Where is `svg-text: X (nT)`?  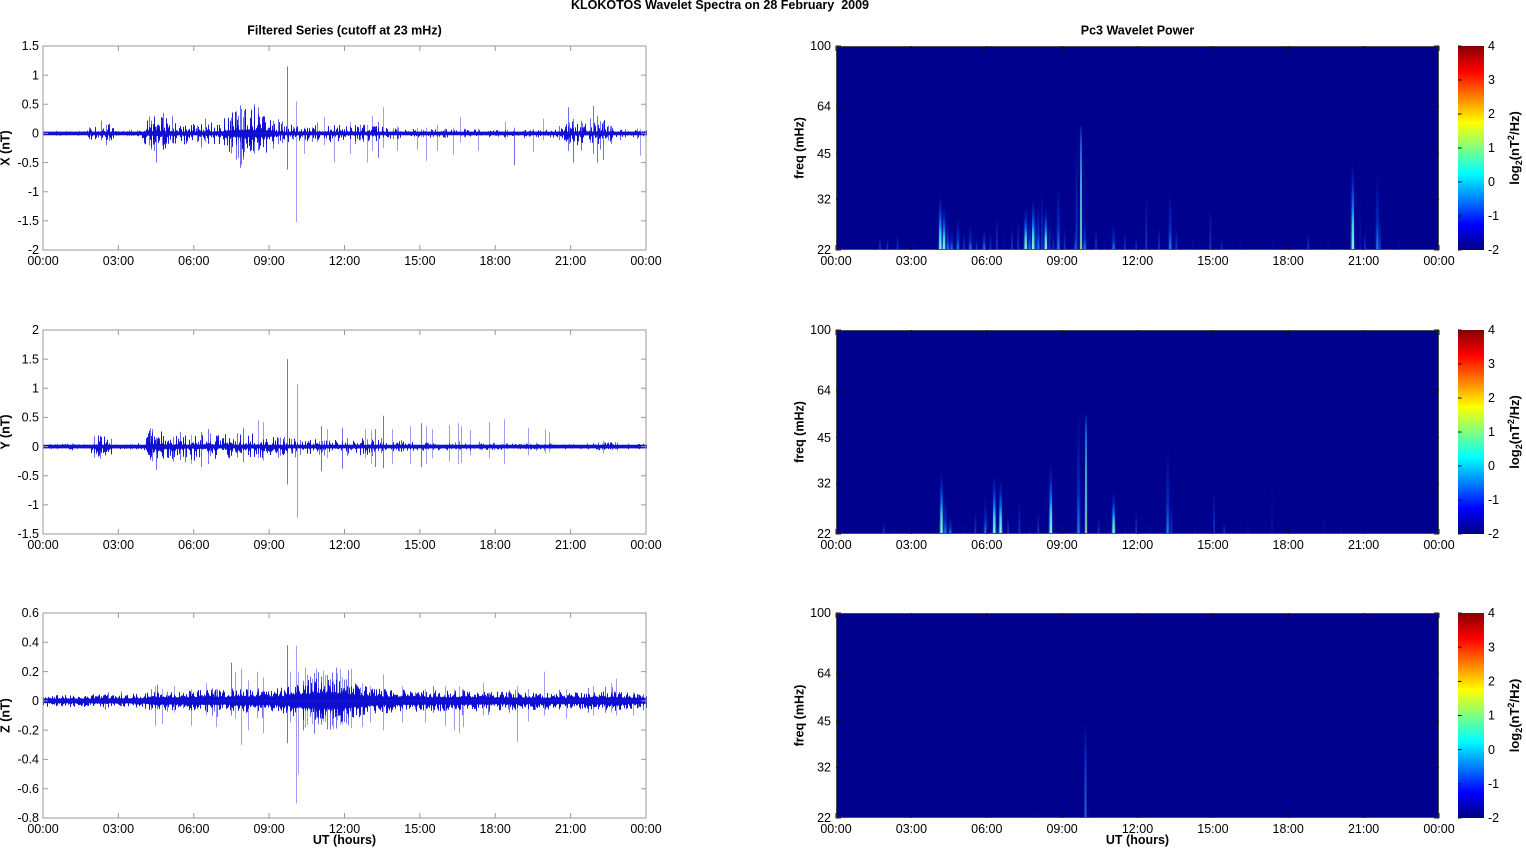 svg-text: X (nT) is located at coordinates (6, 147).